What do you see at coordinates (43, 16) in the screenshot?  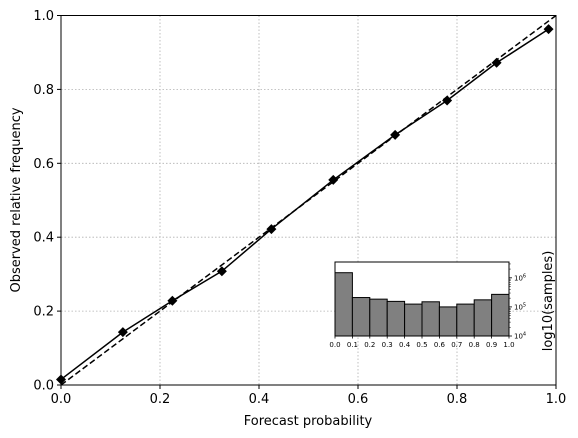 I see `y-tick-label: 1.0` at bounding box center [43, 16].